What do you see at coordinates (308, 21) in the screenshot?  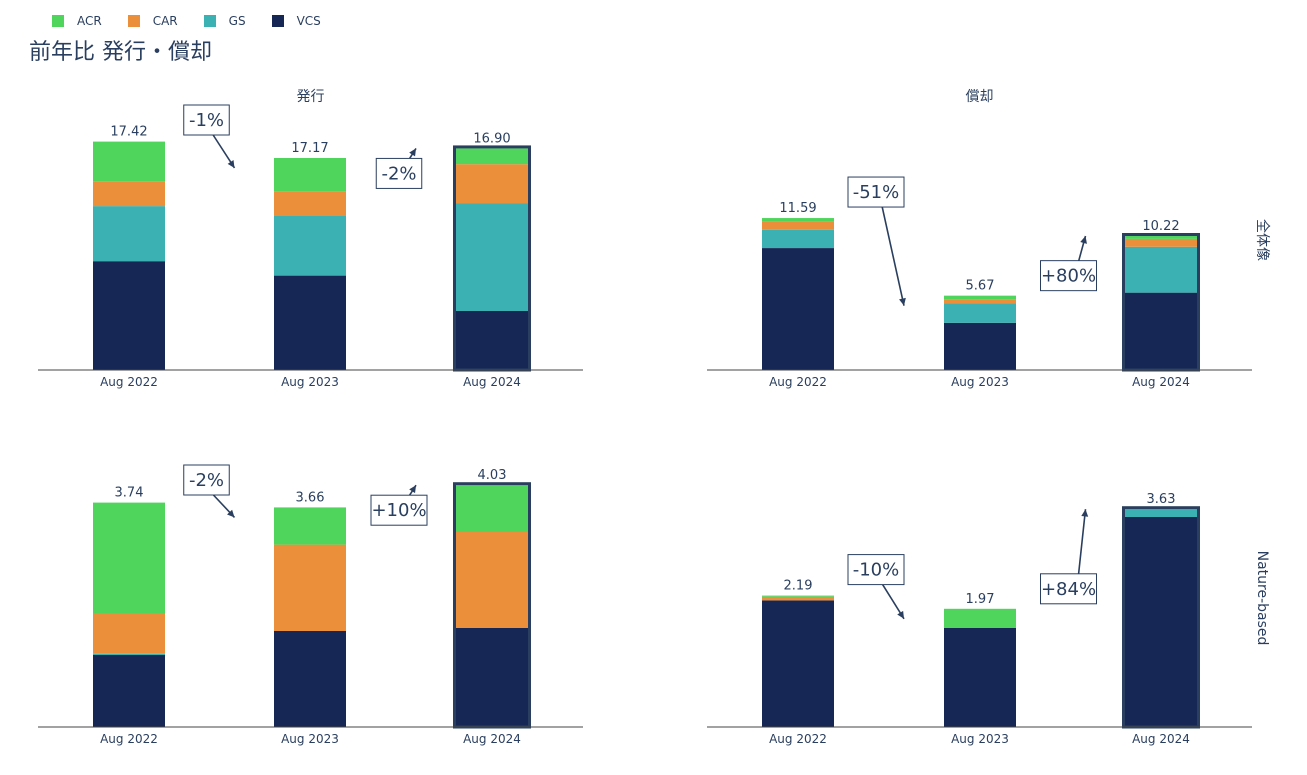 I see `legend-label-vcs: VCS` at bounding box center [308, 21].